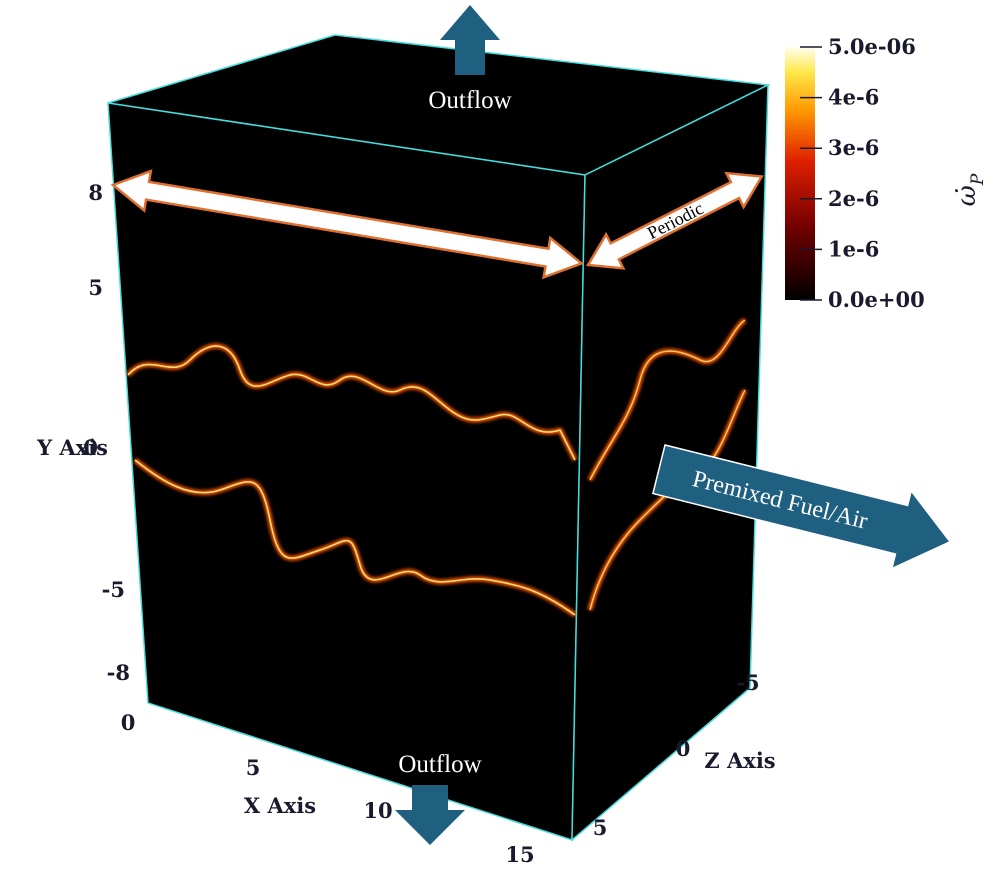 Image resolution: width=997 pixels, height=879 pixels. Describe the element at coordinates (853, 97) in the screenshot. I see `colorbar-tick-label: 4e-6` at that location.